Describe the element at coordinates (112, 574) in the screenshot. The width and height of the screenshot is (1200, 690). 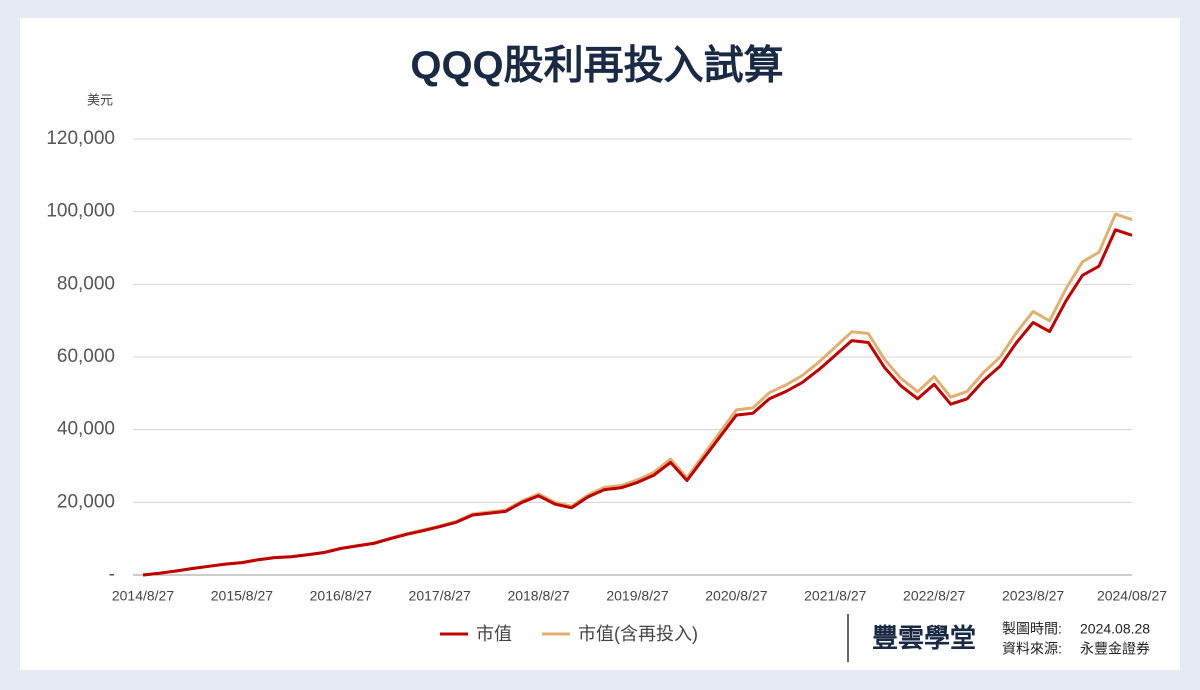
I see `y-tick-label: -` at that location.